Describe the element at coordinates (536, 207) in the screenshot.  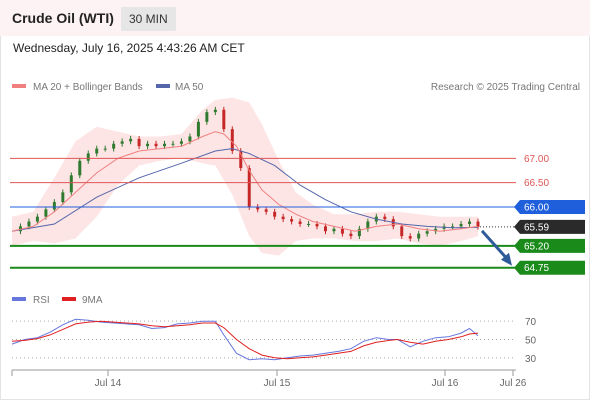
I see `level-label-66-00: 66.00` at that location.